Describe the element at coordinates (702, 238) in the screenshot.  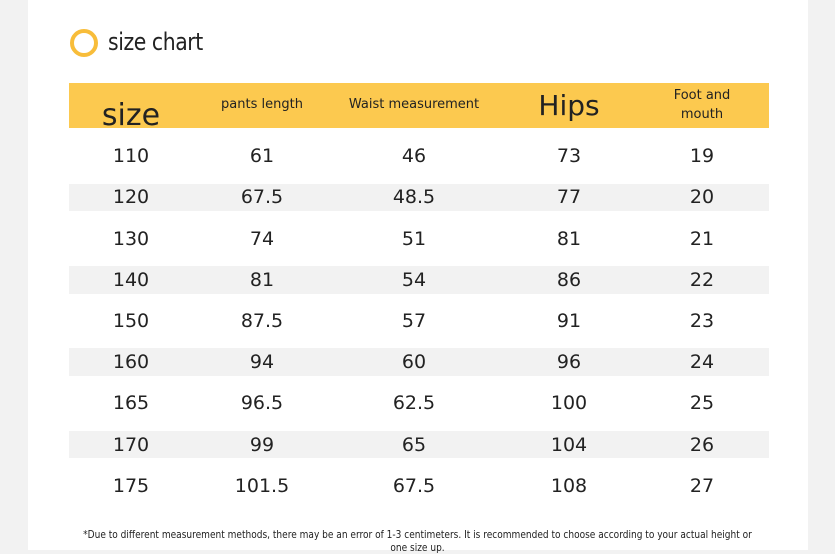
I see `table-cell: 21` at that location.